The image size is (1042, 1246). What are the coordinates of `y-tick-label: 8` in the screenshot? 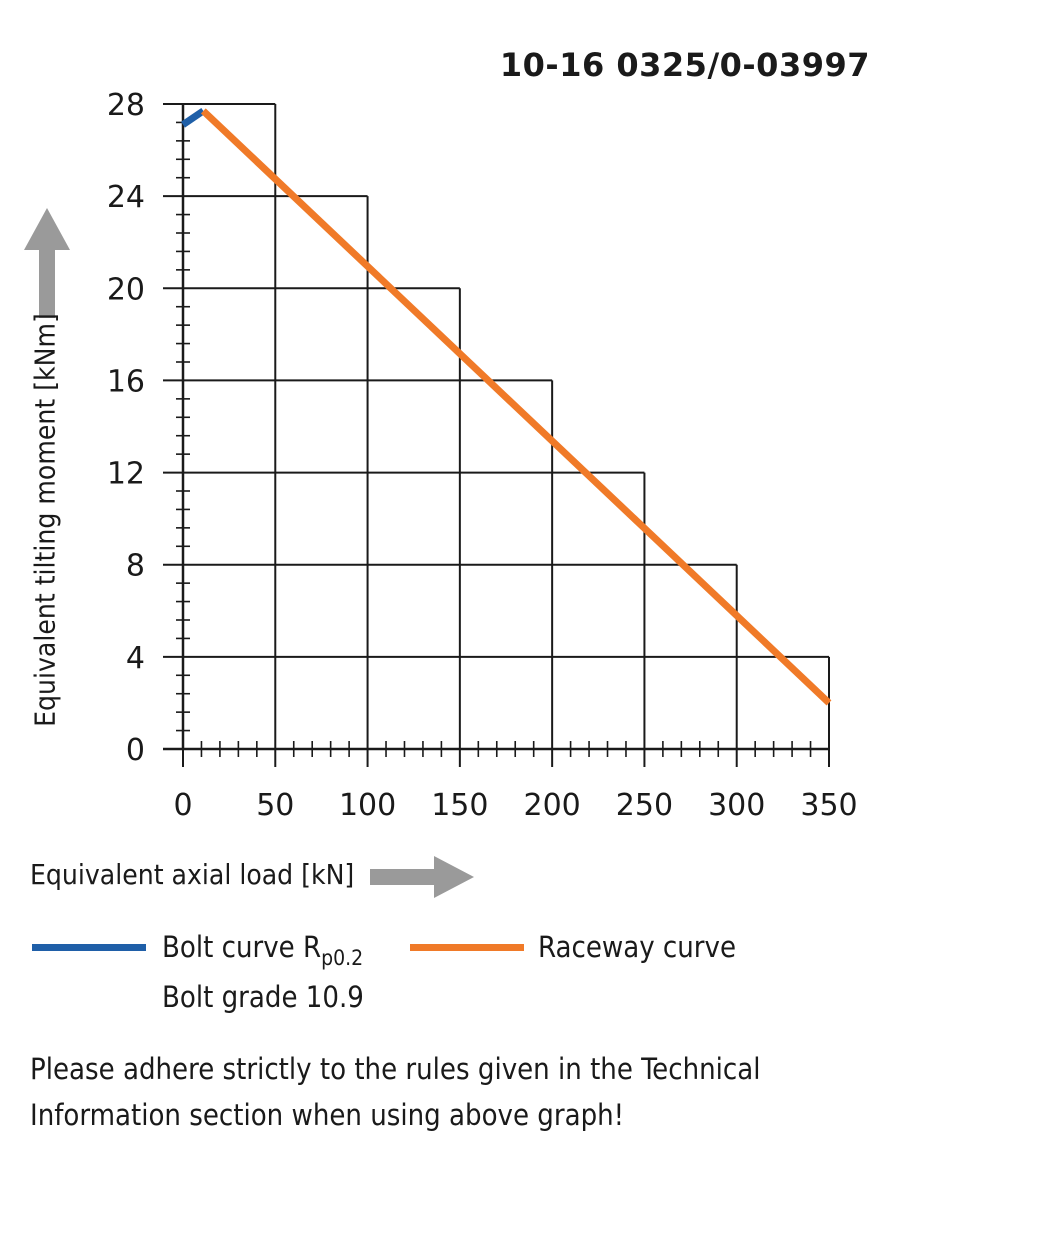 It's located at (135, 566).